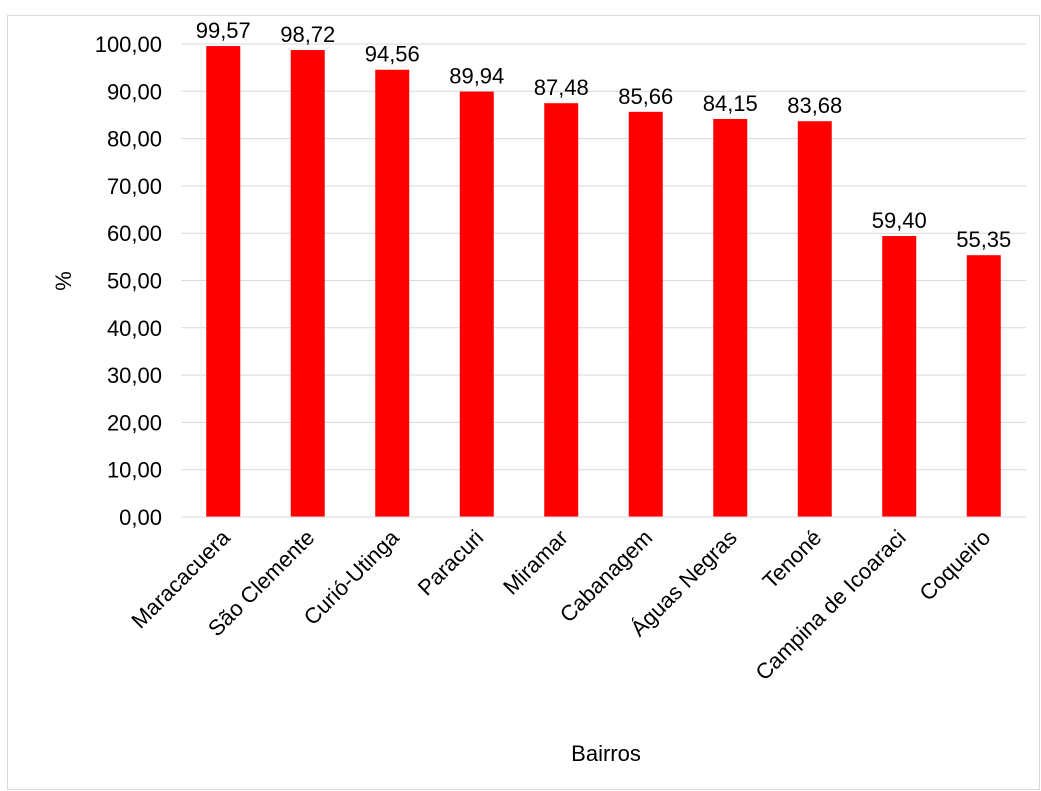  What do you see at coordinates (134, 328) in the screenshot?
I see `y-tick-label: 40,00` at bounding box center [134, 328].